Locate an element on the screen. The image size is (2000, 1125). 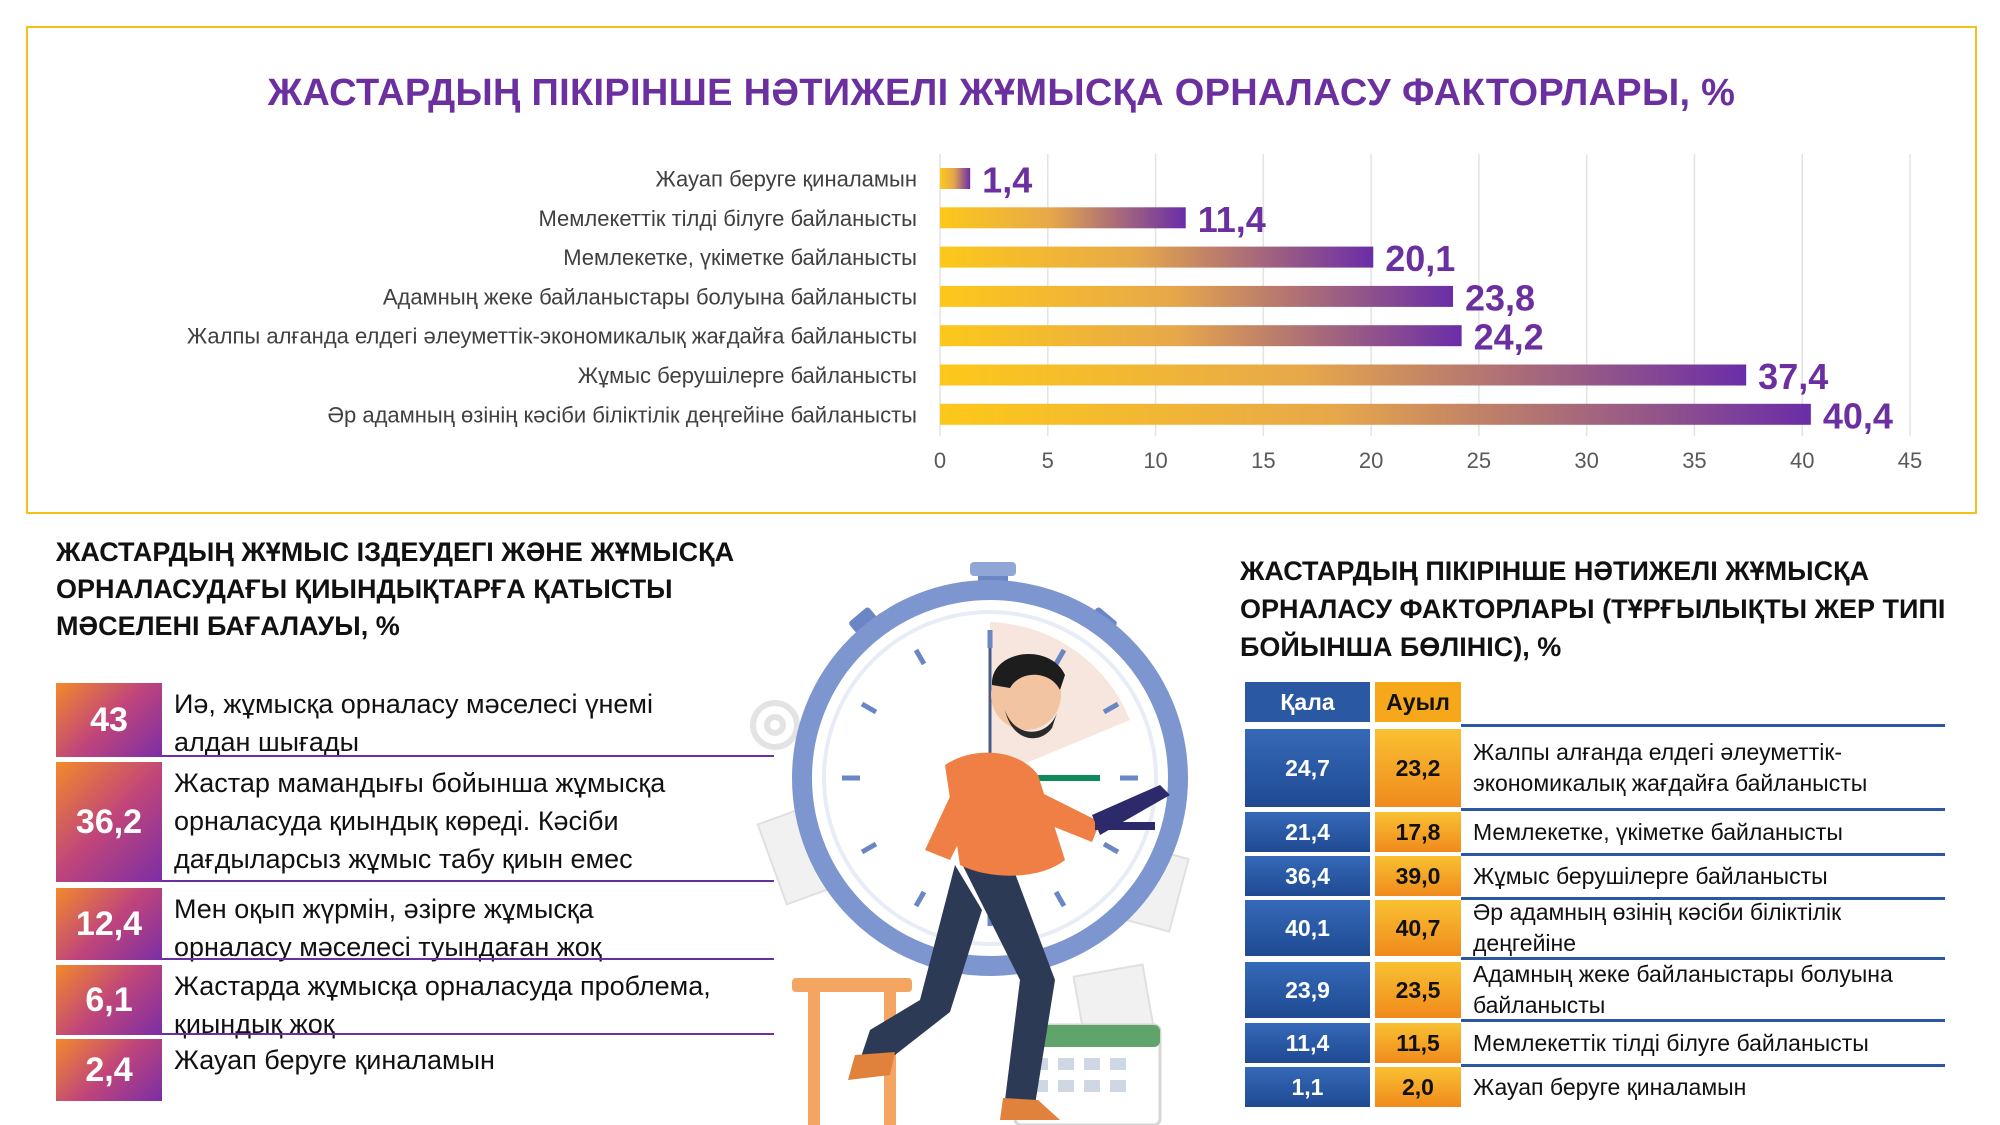
city-value-cell: 36,4 is located at coordinates (1307, 876).